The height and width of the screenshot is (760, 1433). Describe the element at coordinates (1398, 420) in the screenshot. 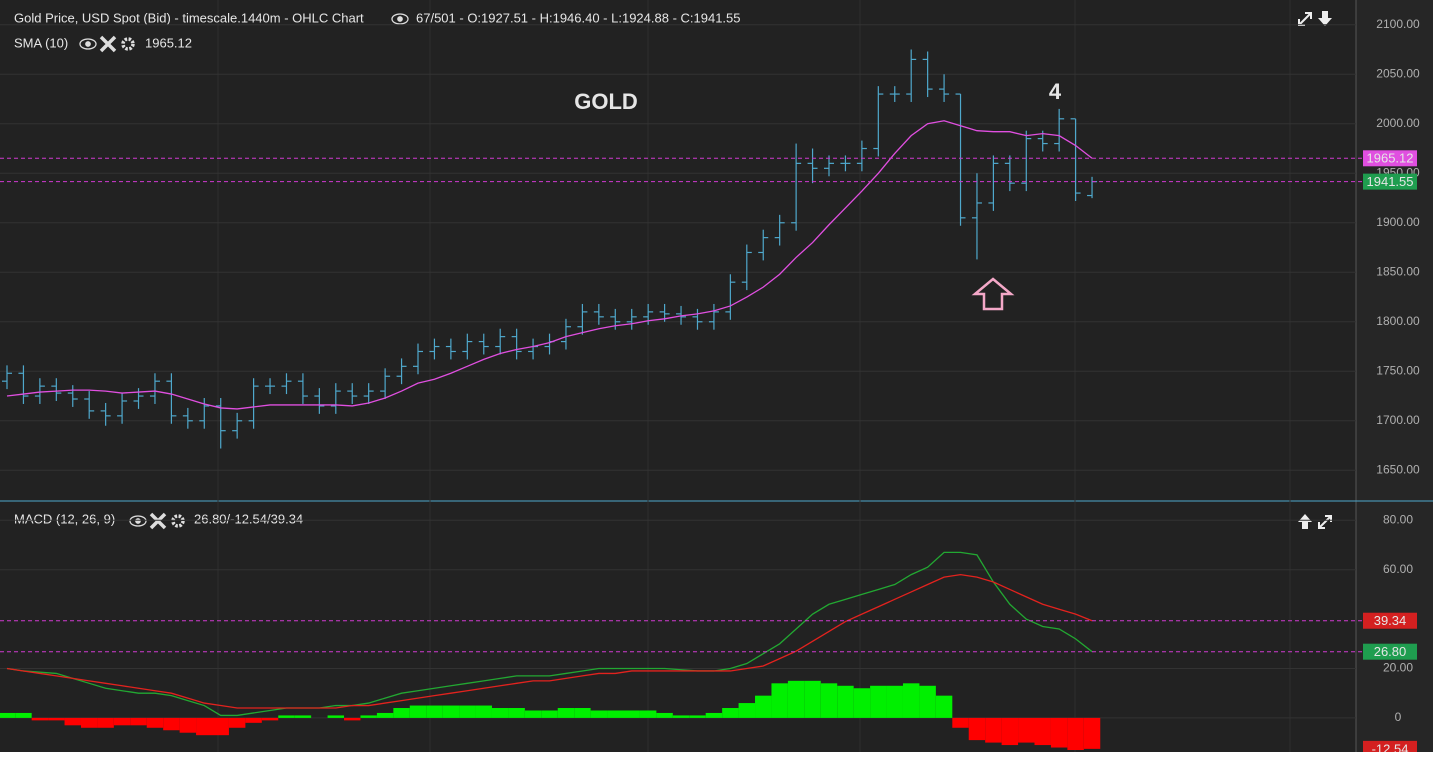

I see `y-tick-label: 1700.00` at that location.